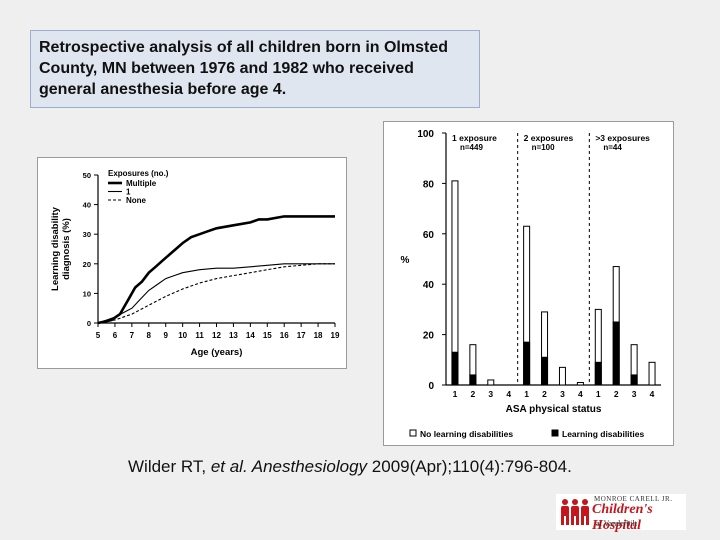 The image size is (720, 540). What do you see at coordinates (87, 175) in the screenshot?
I see `y-tick-label: 50` at bounding box center [87, 175].